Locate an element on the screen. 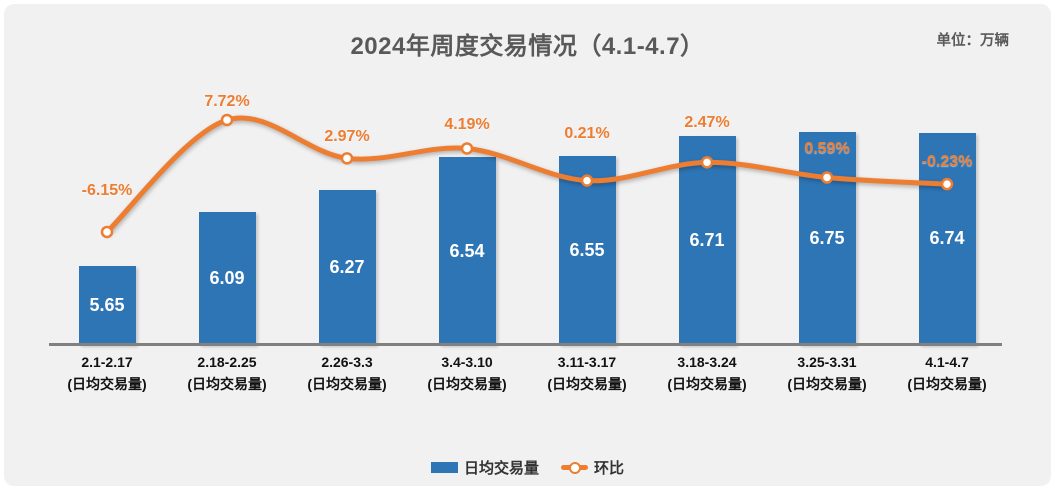 This screenshot has height=490, width=1055. x-axis-label: 2.26-3.3 (日均交易量) is located at coordinates (347, 373).